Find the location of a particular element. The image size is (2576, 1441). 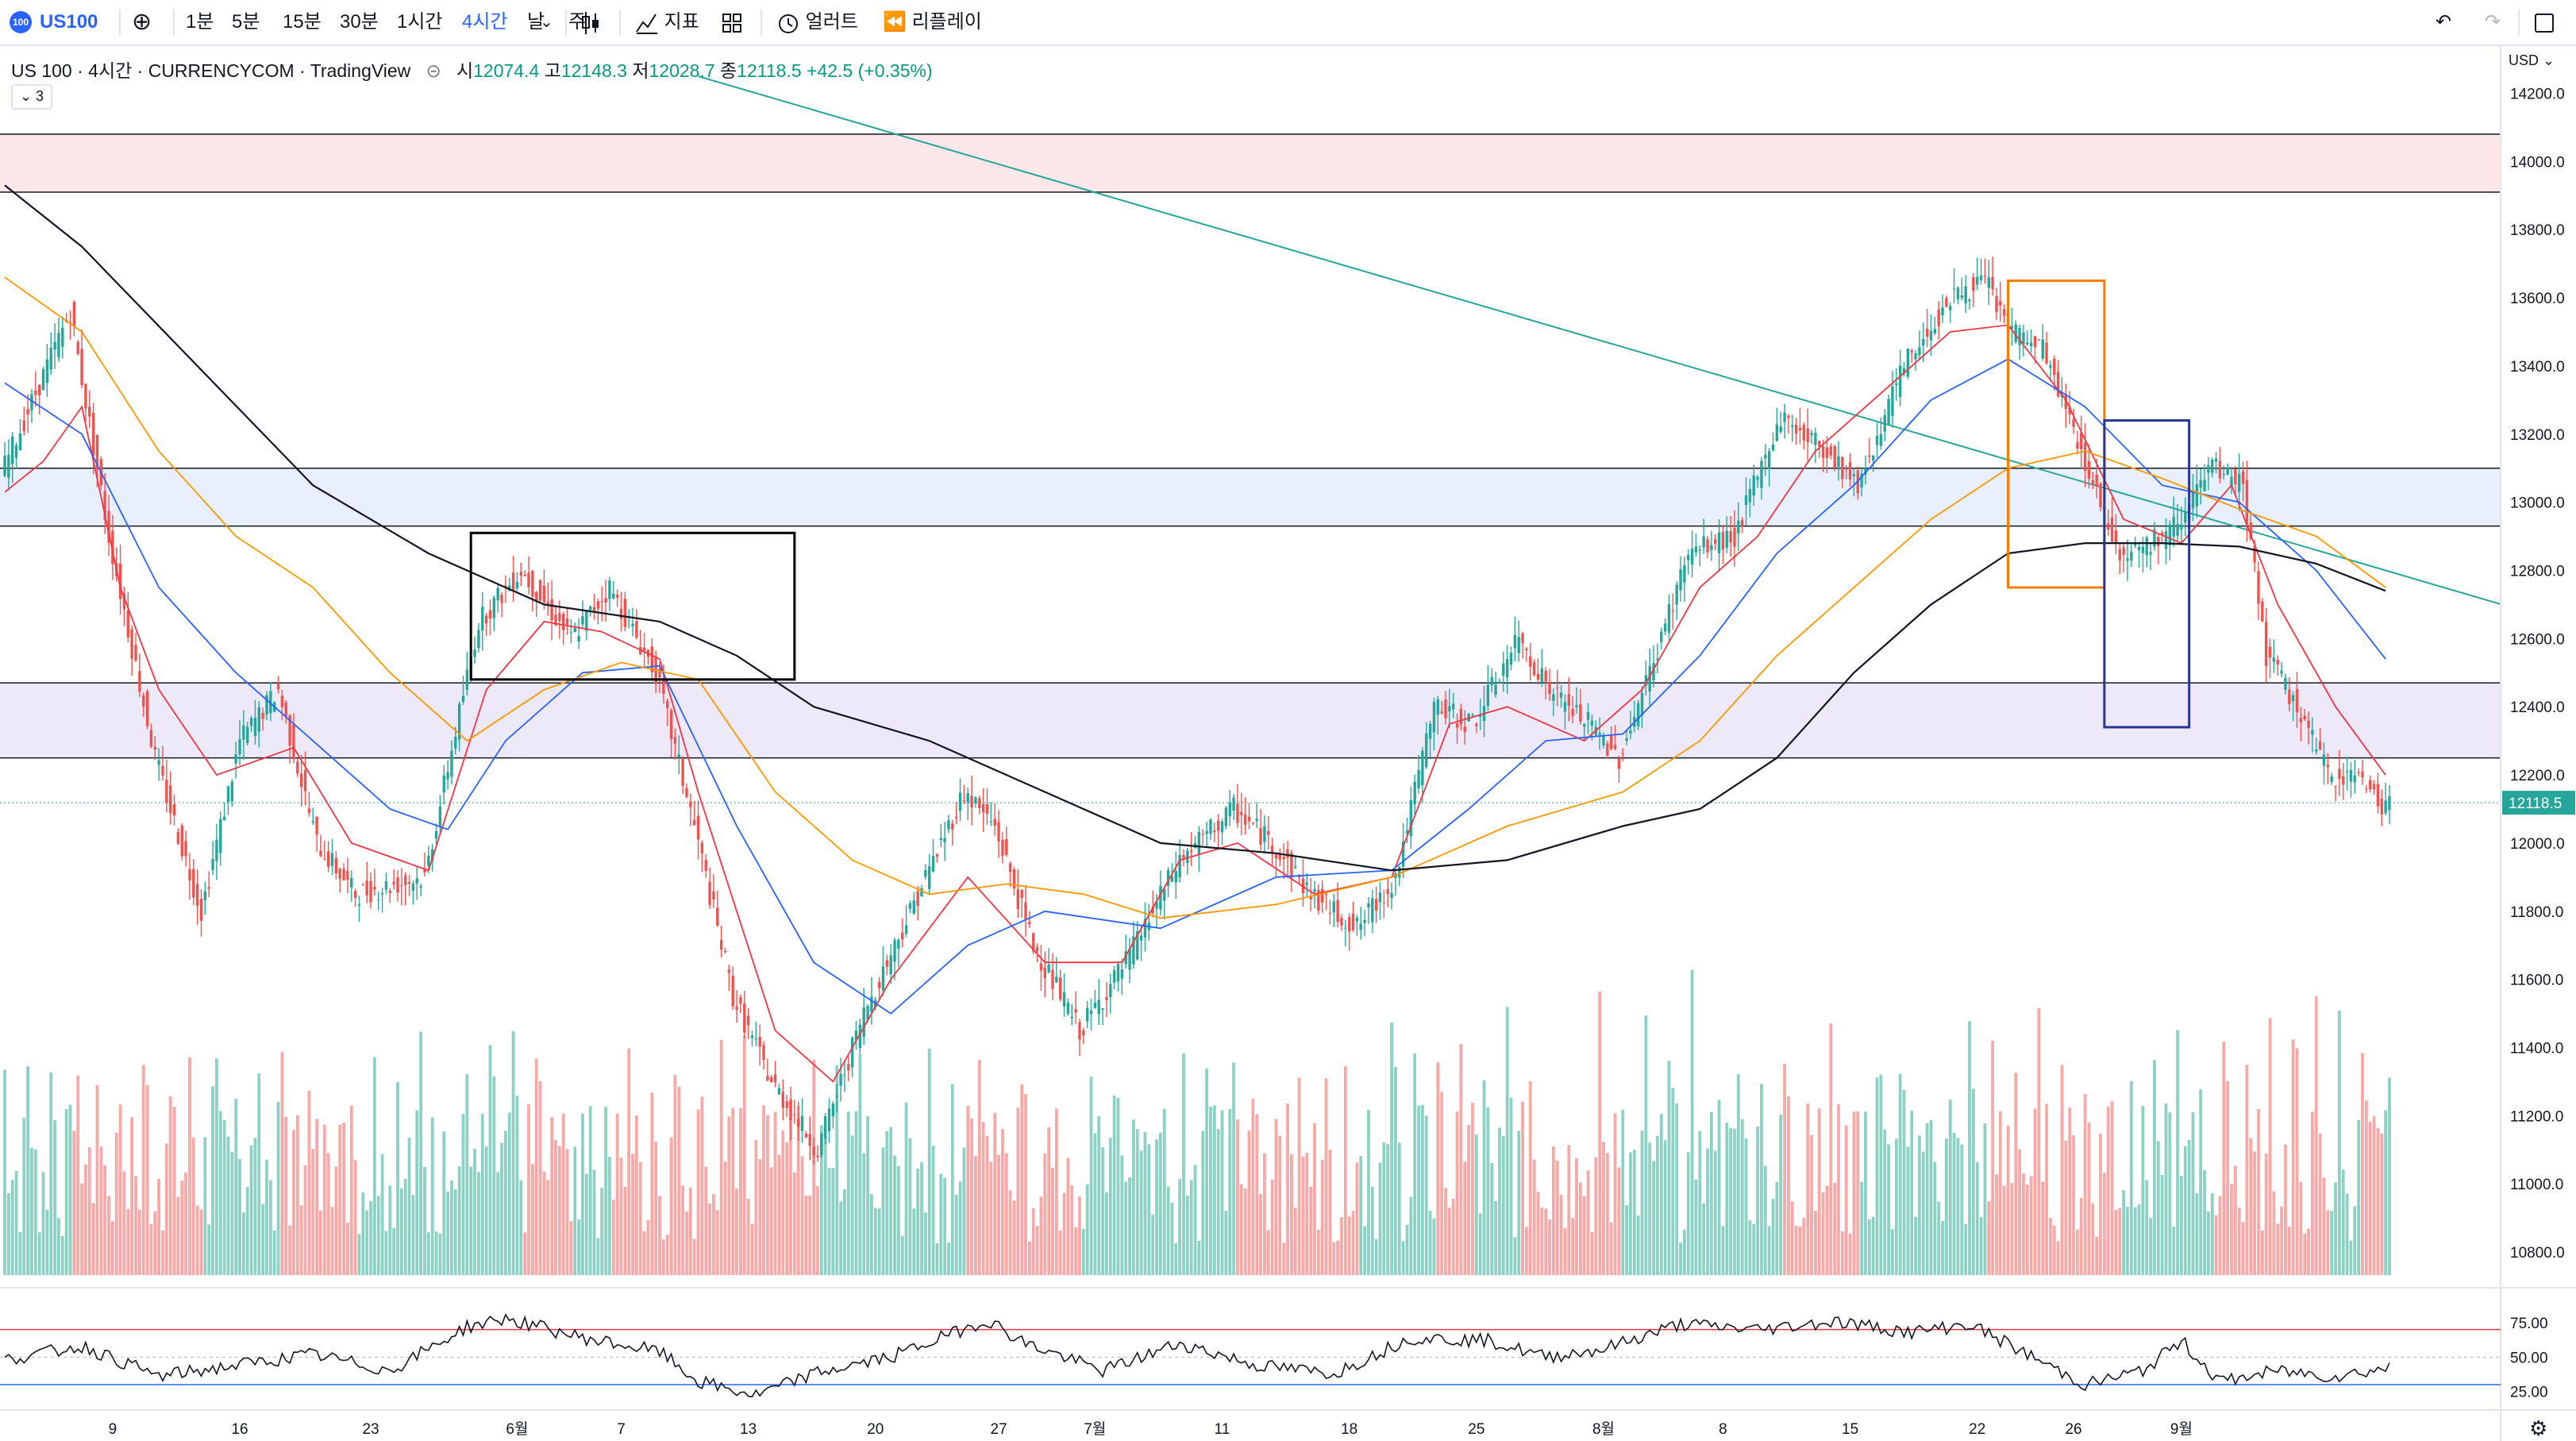

replay-button: ⏪ 리플레이 is located at coordinates (932, 22).